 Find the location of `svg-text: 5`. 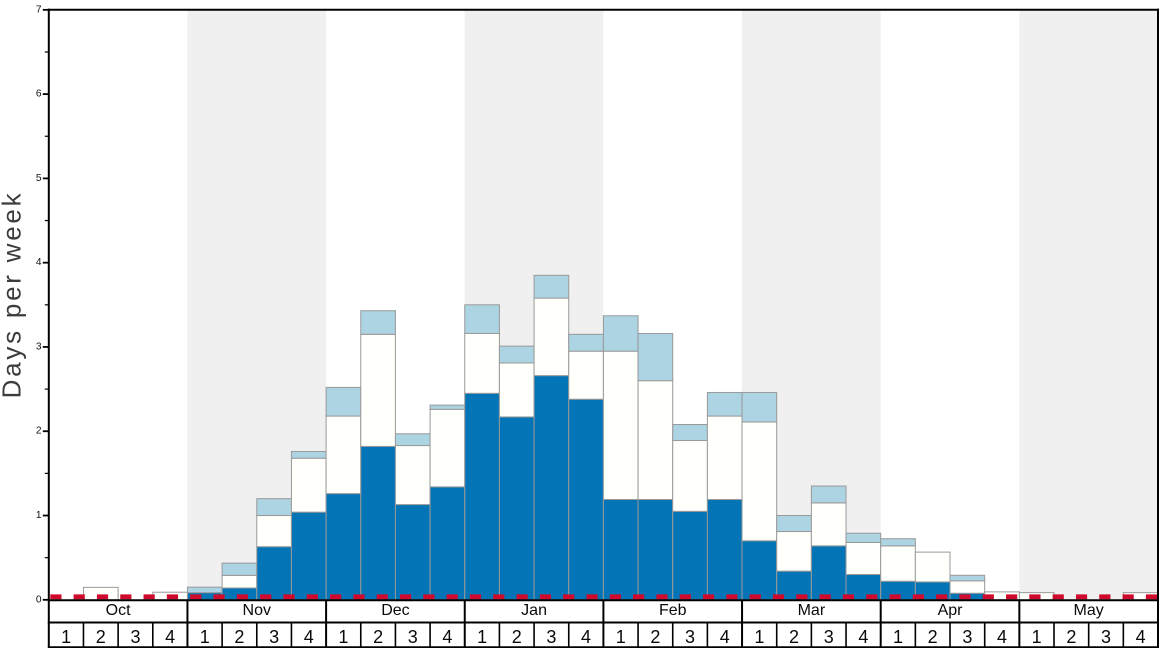

svg-text: 5 is located at coordinates (39, 178).